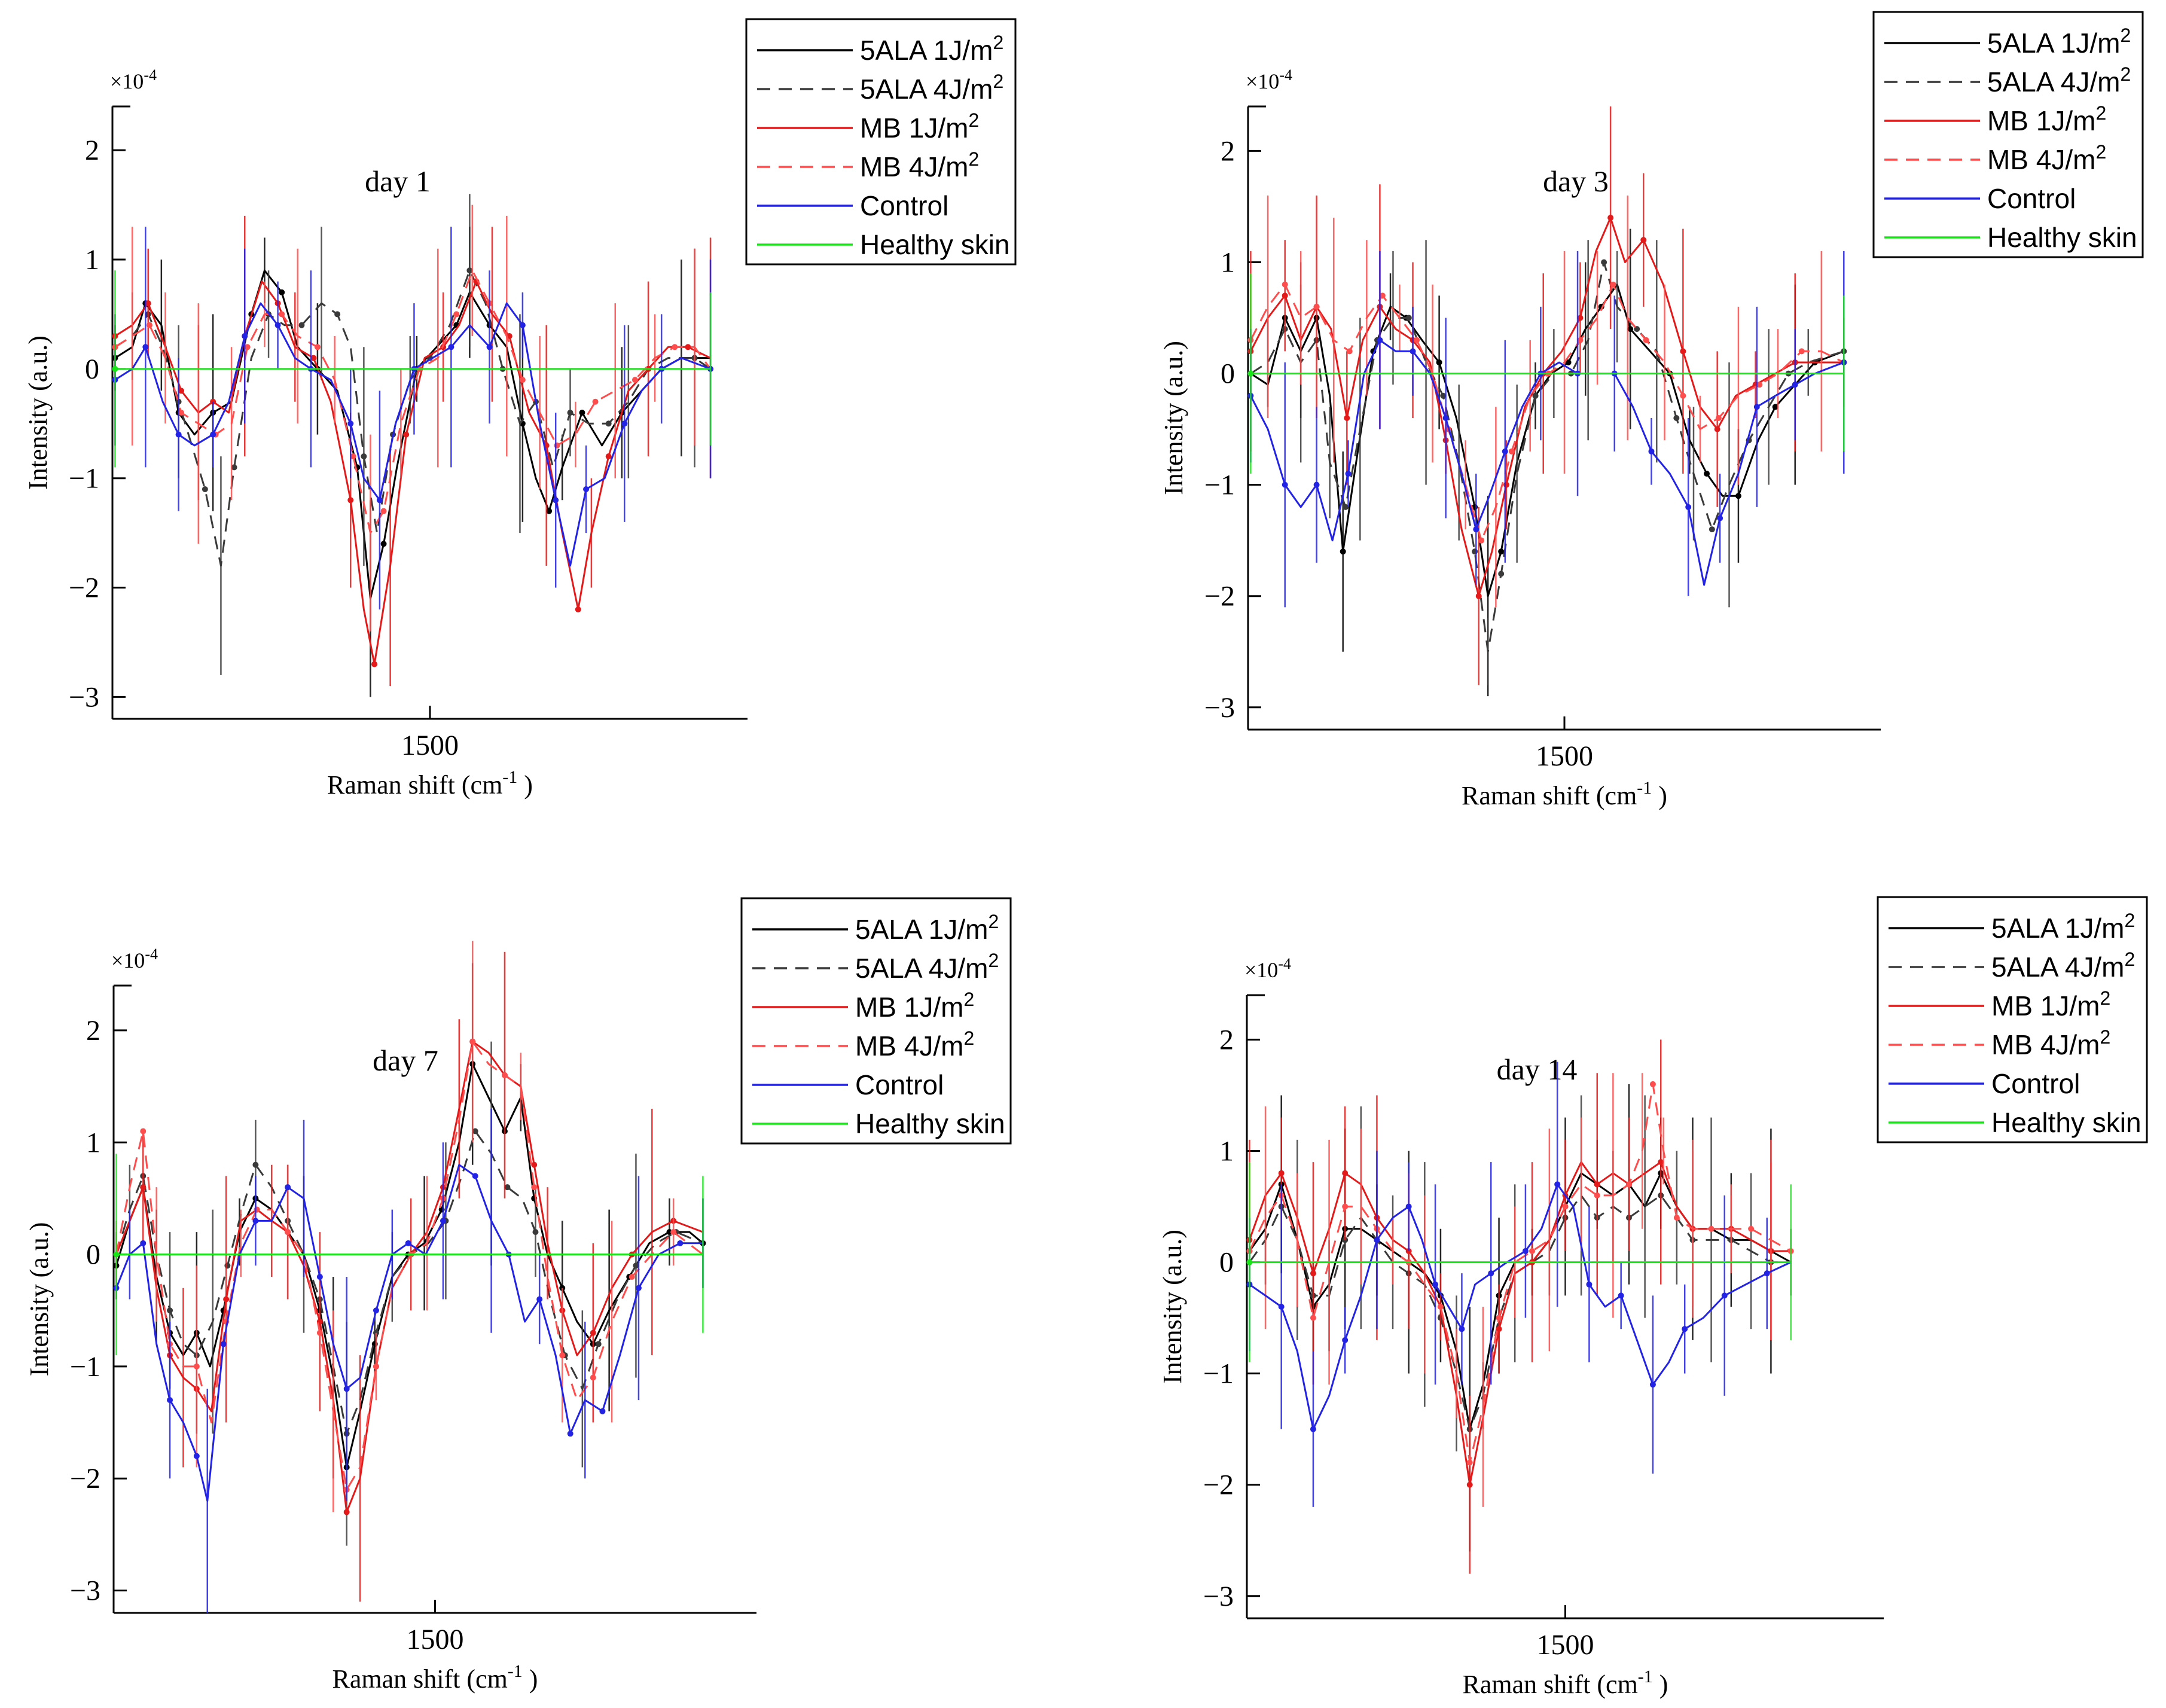 The image size is (2166, 1708). I want to click on y-tick-label: 0, so click(1226, 1263).